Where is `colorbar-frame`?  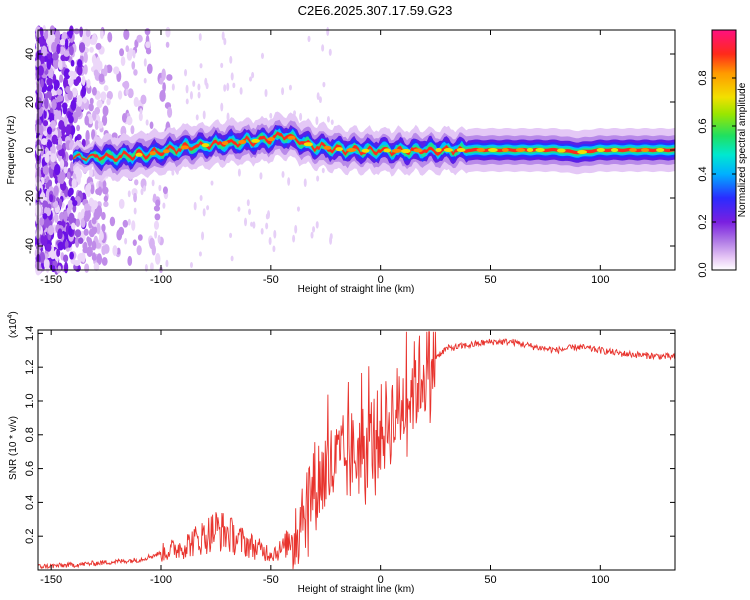
colorbar-frame is located at coordinates (724, 150).